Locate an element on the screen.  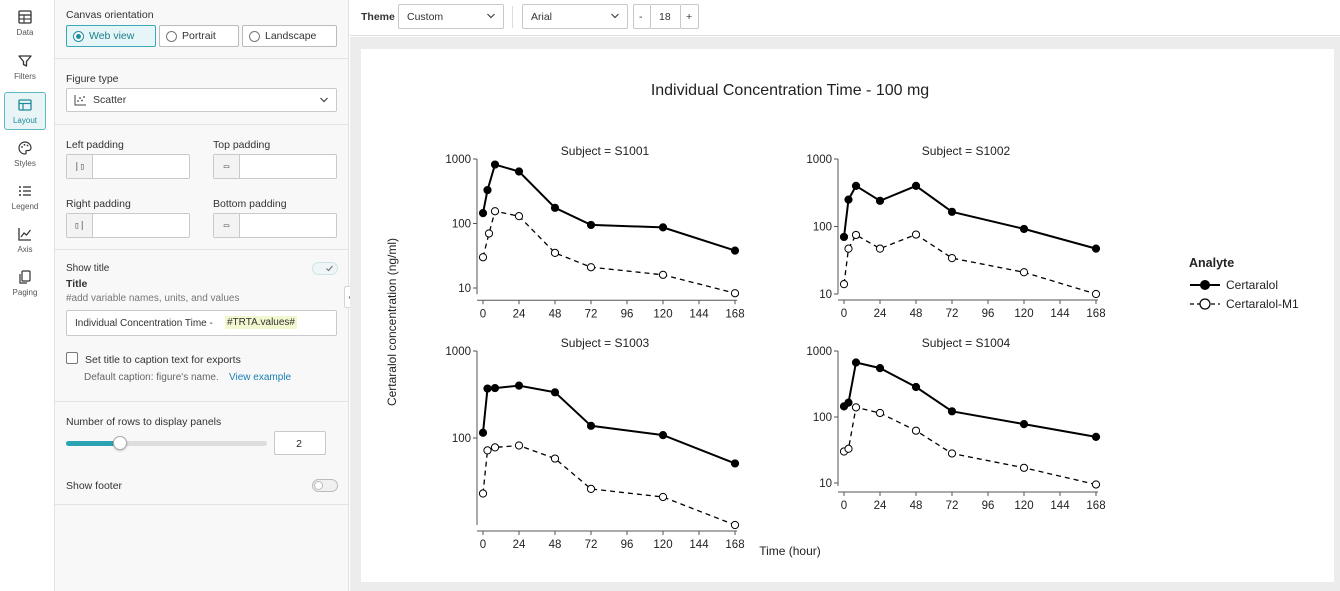
top-padding-label: Top padding is located at coordinates (242, 145).